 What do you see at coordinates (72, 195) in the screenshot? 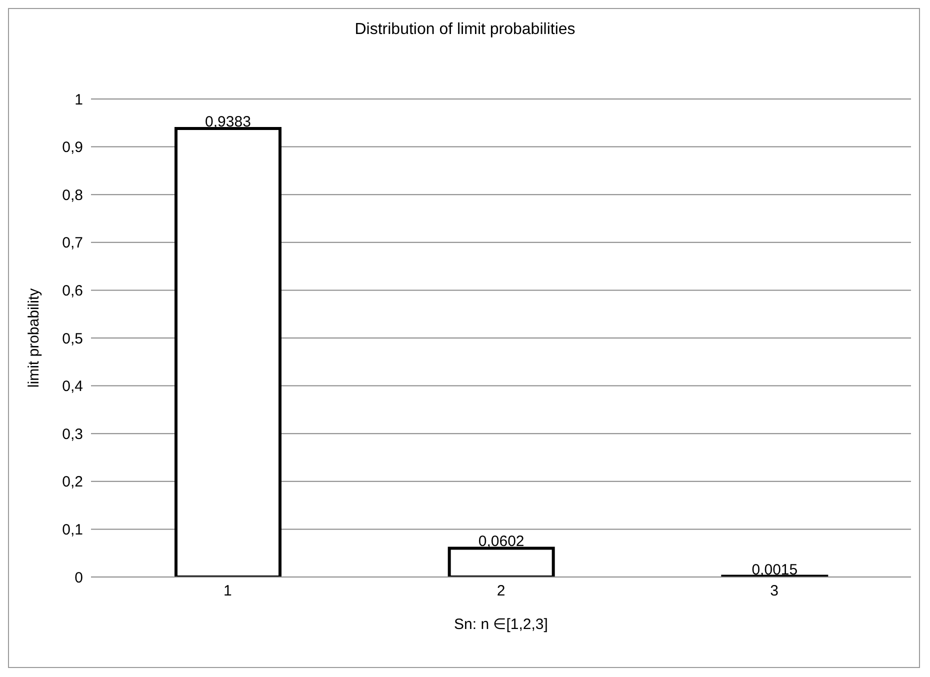
I see `y-tick-label: 0,8` at bounding box center [72, 195].